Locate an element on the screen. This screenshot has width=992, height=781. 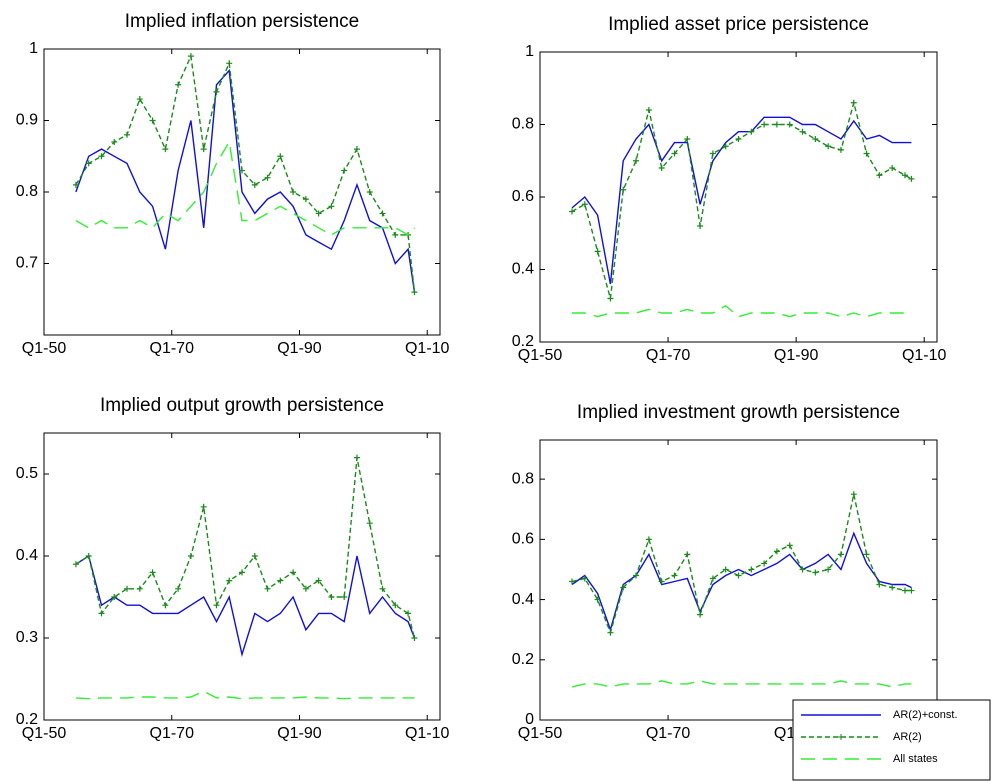
chart-title: Implied investment growth persistence is located at coordinates (738, 412).